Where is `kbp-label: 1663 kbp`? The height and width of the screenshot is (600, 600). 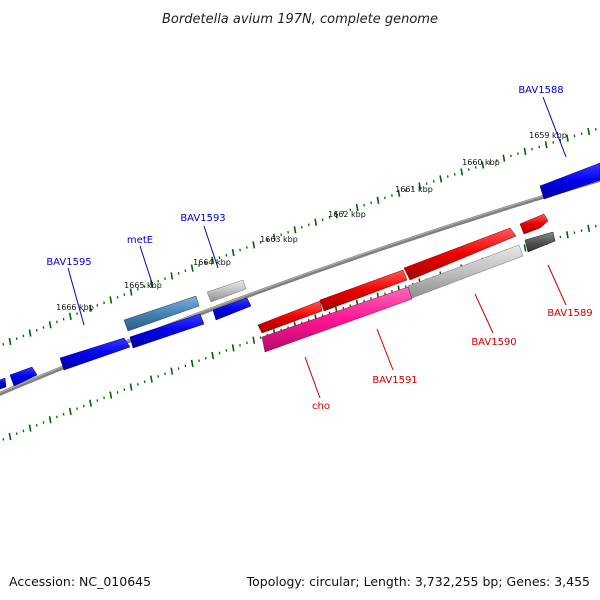 kbp-label: 1663 kbp is located at coordinates (279, 239).